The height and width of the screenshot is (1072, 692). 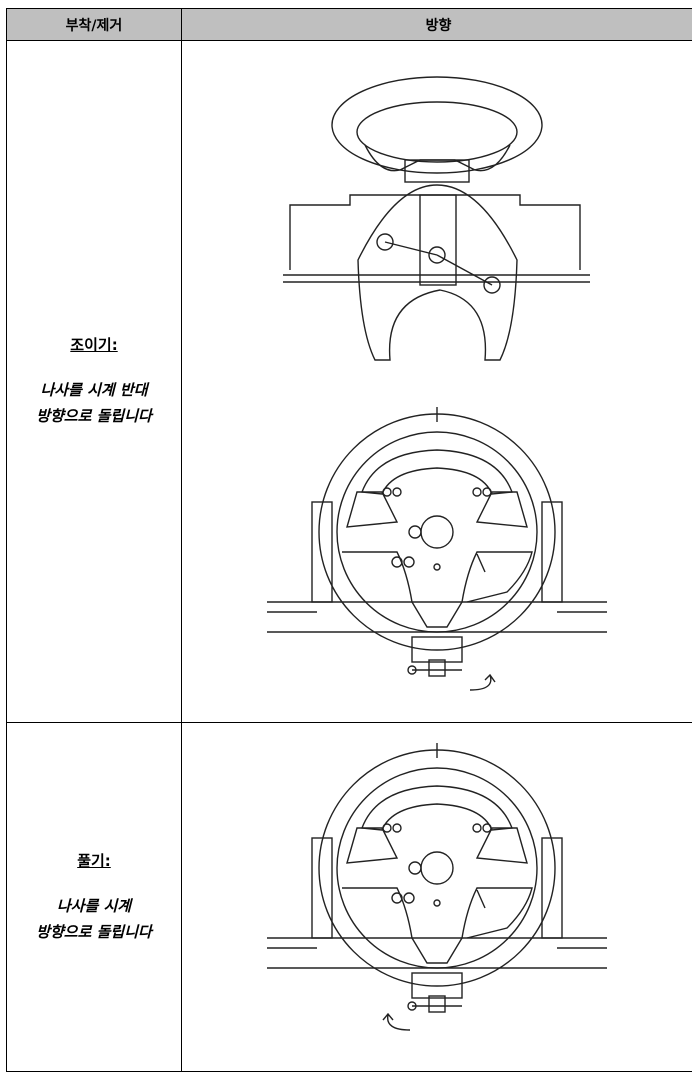 I want to click on header-cell: 부착/제거, so click(x=94, y=24).